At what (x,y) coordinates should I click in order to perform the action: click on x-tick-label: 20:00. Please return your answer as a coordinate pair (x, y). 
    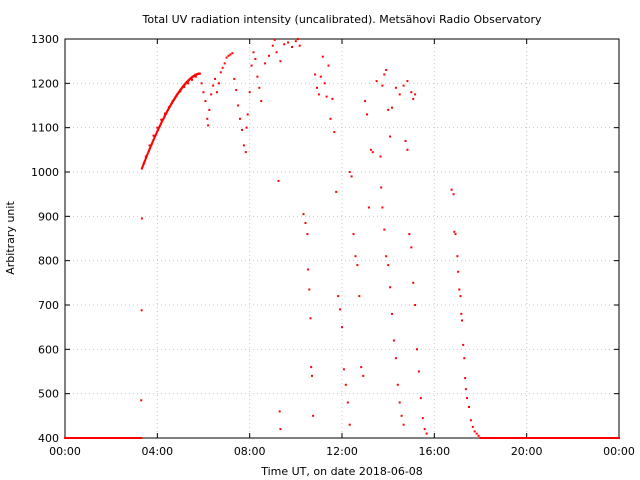
    Looking at the image, I should click on (527, 451).